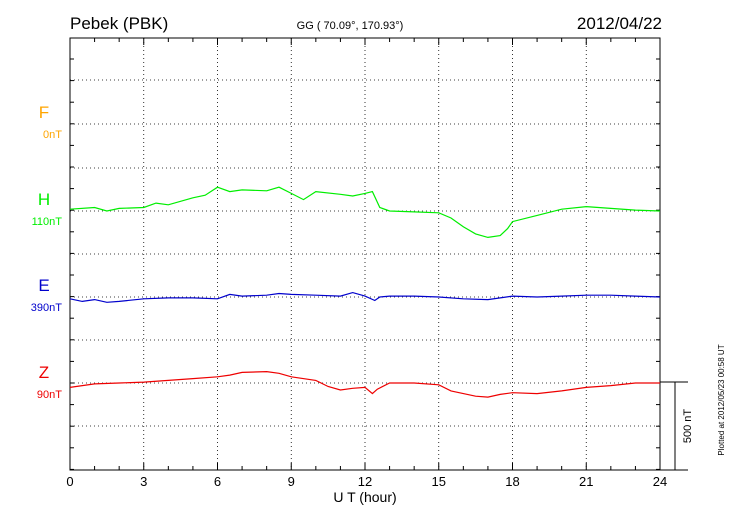 This screenshot has height=520, width=730. What do you see at coordinates (44, 199) in the screenshot?
I see `component-label-h: H` at bounding box center [44, 199].